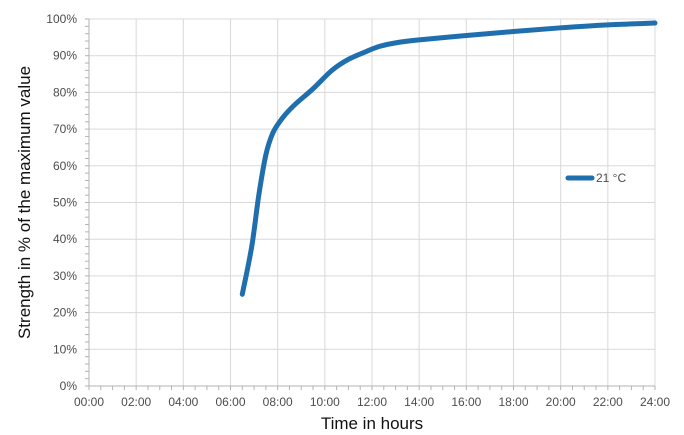 This screenshot has width=684, height=435. I want to click on x-tick-label: 14:00, so click(419, 402).